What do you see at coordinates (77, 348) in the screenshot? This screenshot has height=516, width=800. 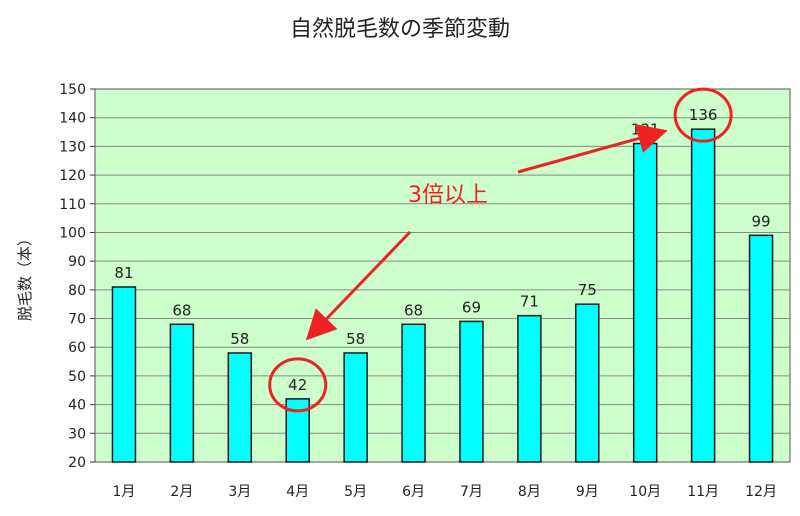 I see `y-tick-label: 60` at bounding box center [77, 348].